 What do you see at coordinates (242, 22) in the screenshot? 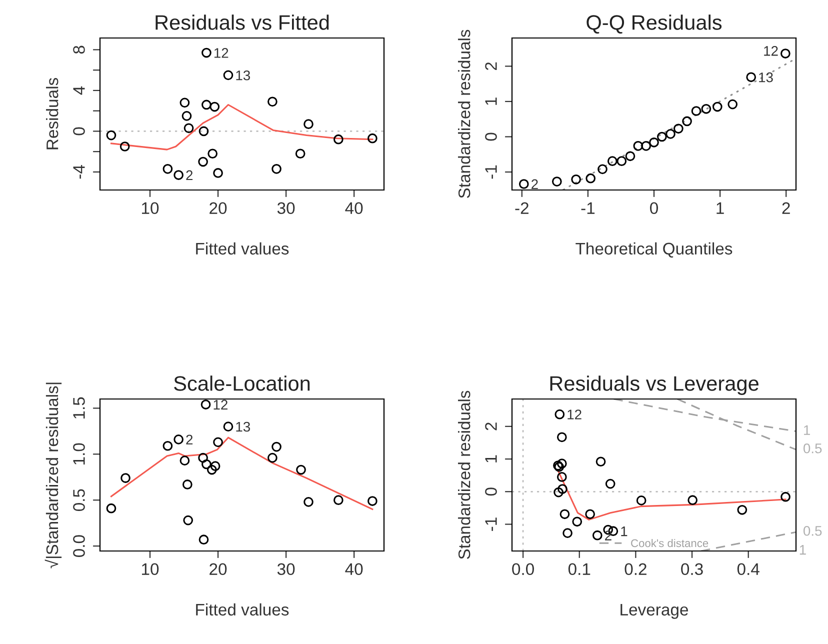
I see `chart-title: Residuals vs Fitted` at bounding box center [242, 22].